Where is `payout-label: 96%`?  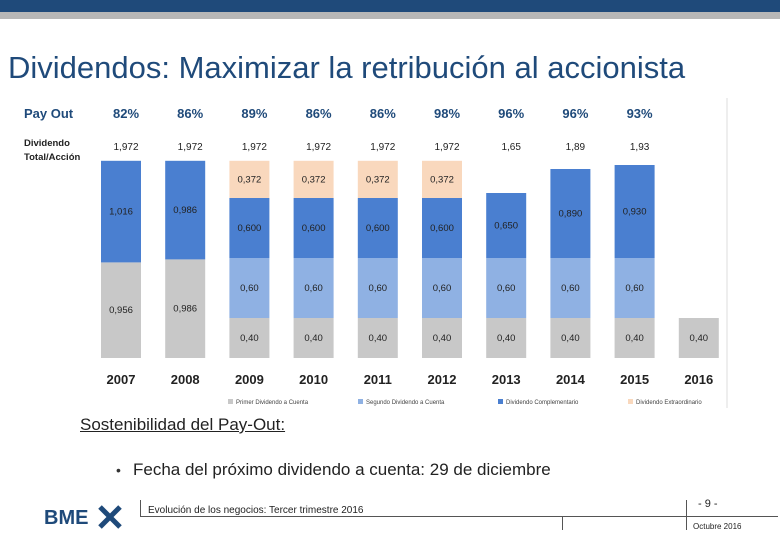
payout-label: 96% is located at coordinates (511, 113).